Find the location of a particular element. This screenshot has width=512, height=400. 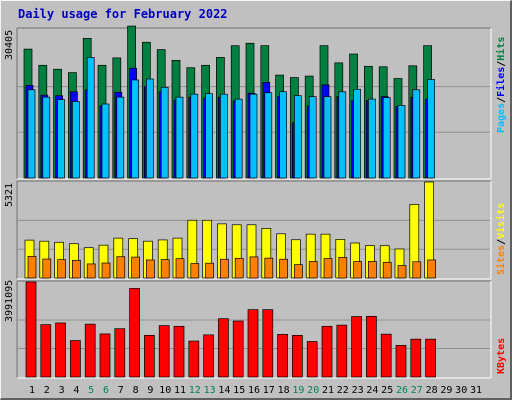

ymax-label-mid: 5321 is located at coordinates (9, 195).